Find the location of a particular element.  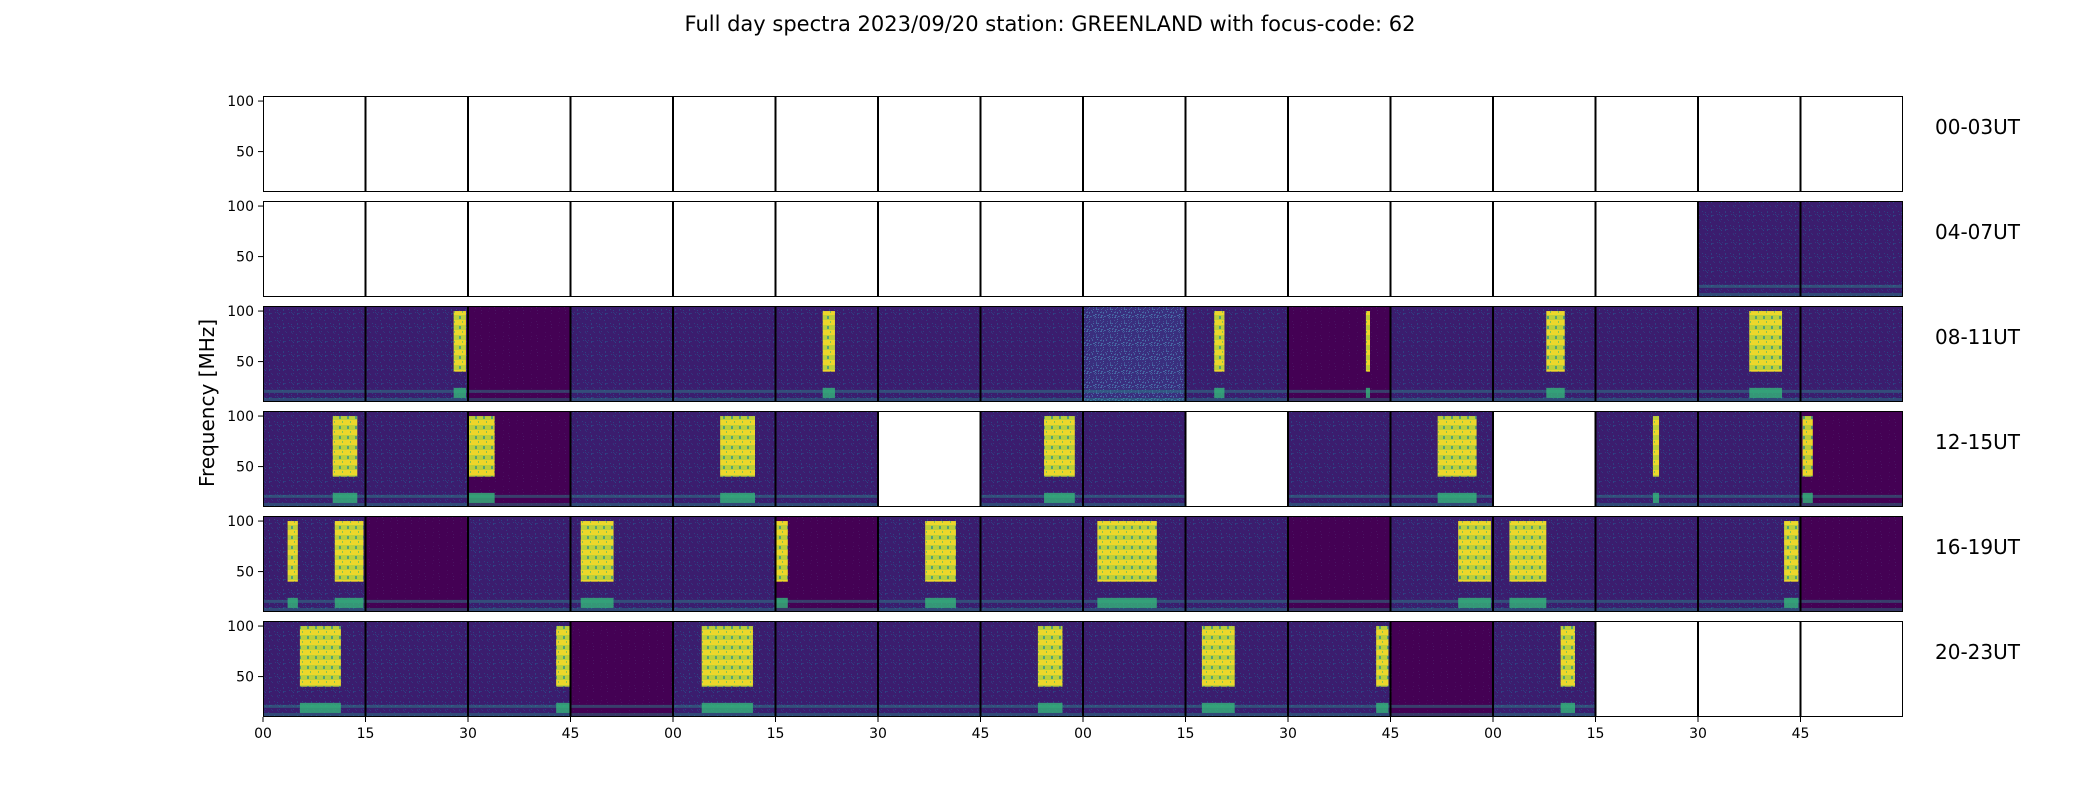

spectra-row is located at coordinates (1083, 669).